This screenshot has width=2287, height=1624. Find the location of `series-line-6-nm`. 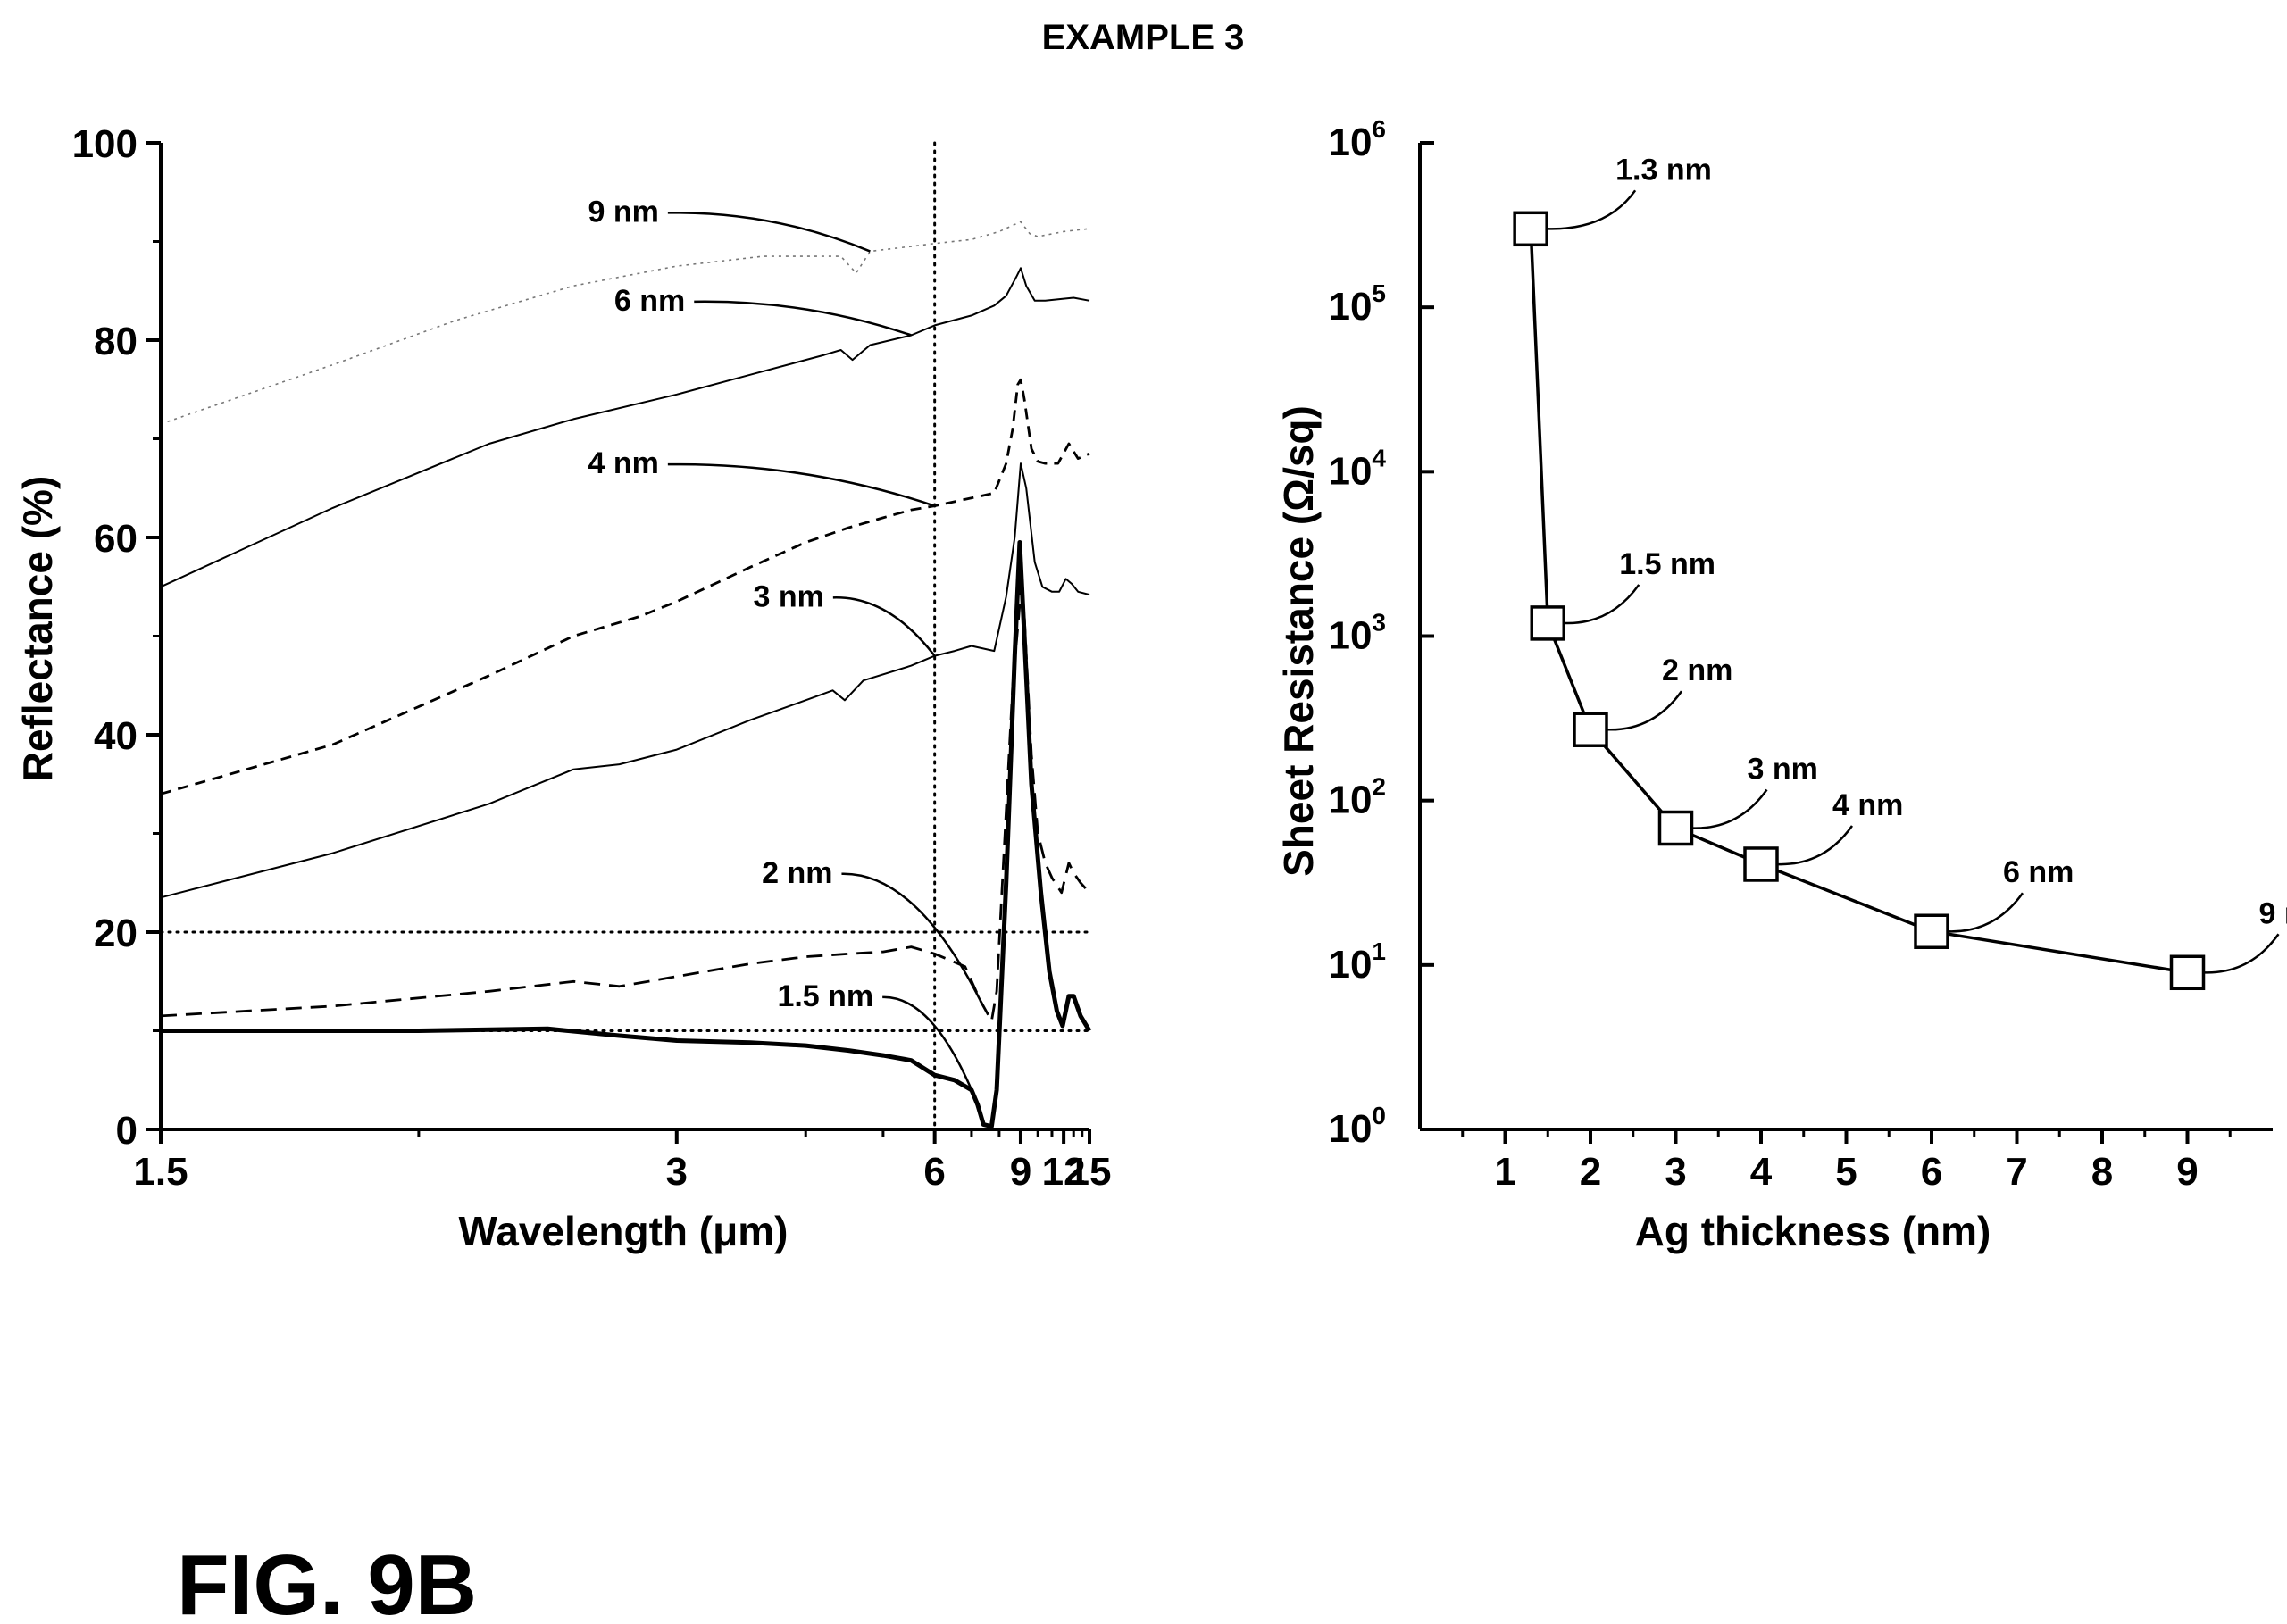

series-line-6-nm is located at coordinates (625, 427).